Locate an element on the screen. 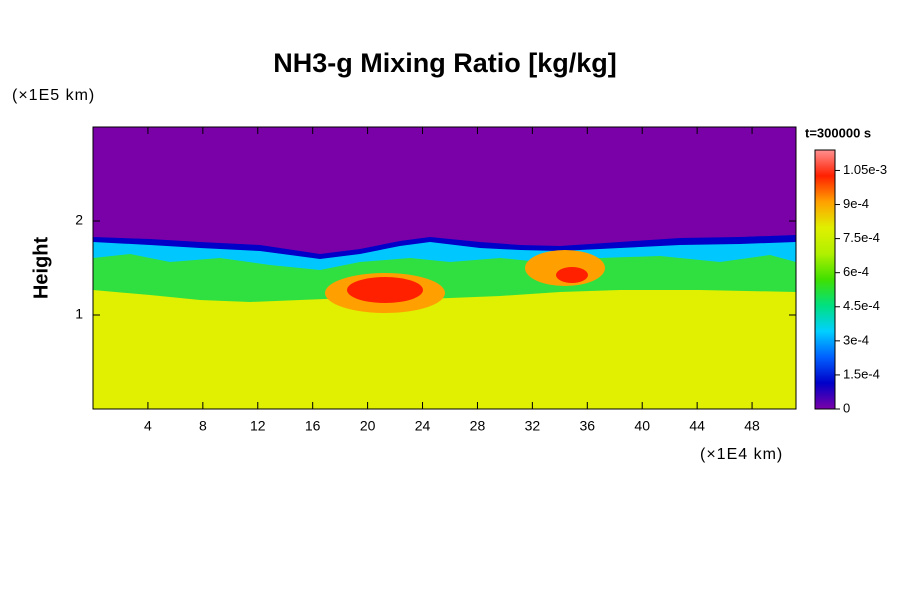 This screenshot has height=600, width=900. colorbar-tick-label: 9e-4 is located at coordinates (856, 203).